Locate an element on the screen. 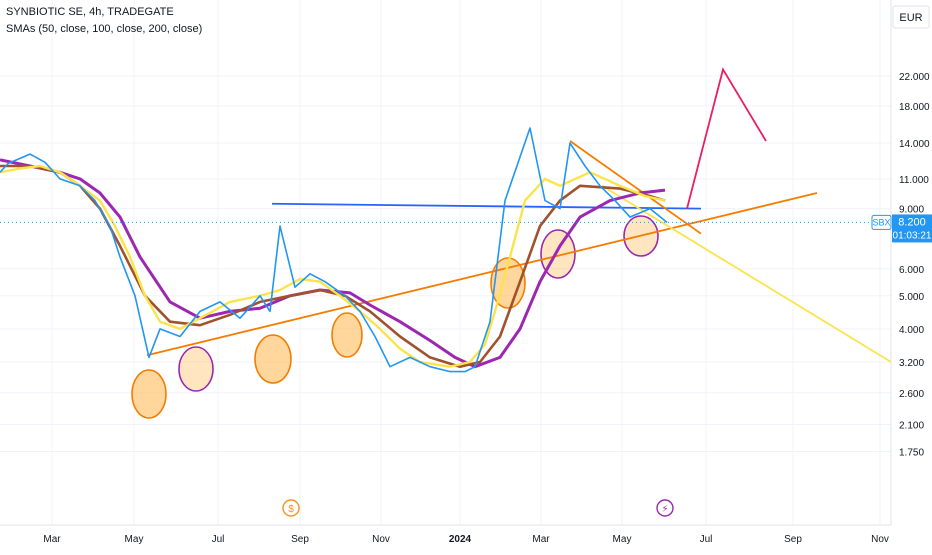  last-price-tag is located at coordinates (912, 228).